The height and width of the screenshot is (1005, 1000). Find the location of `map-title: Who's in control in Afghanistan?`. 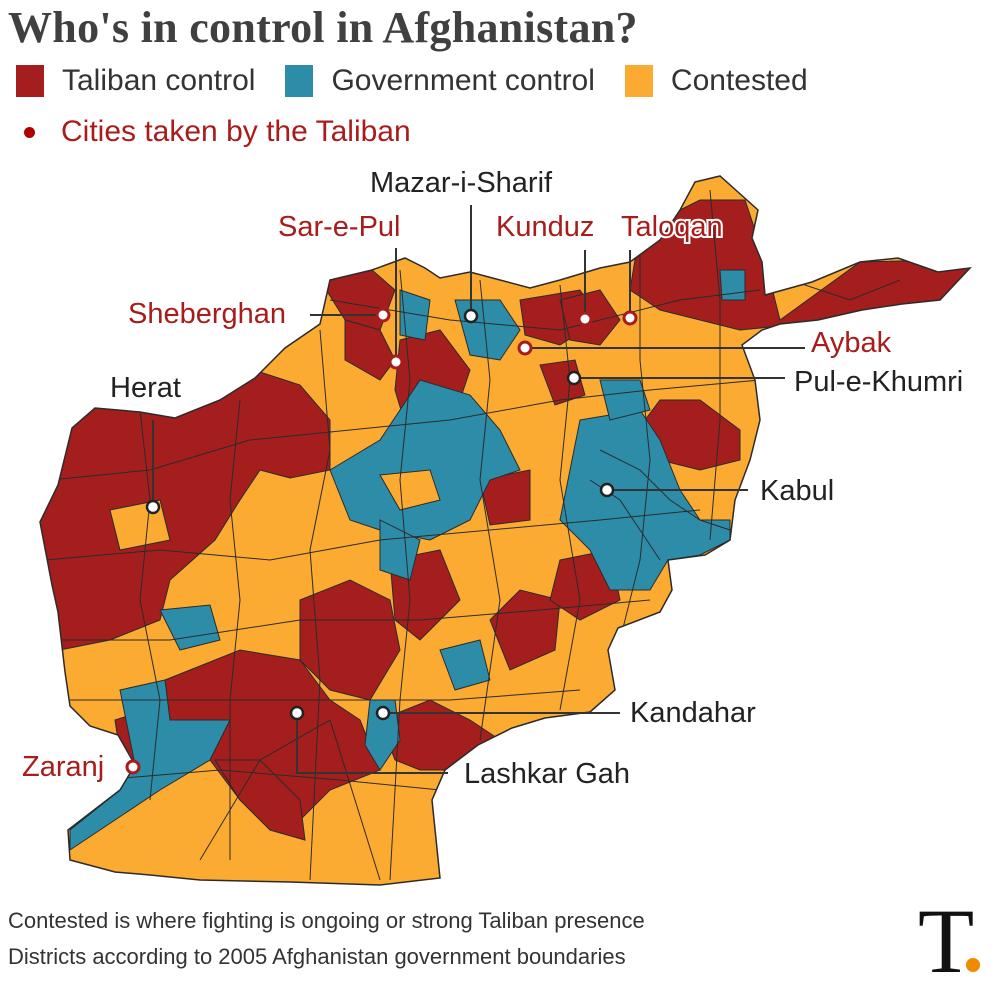

map-title: Who's in control in Afghanistan? is located at coordinates (323, 27).